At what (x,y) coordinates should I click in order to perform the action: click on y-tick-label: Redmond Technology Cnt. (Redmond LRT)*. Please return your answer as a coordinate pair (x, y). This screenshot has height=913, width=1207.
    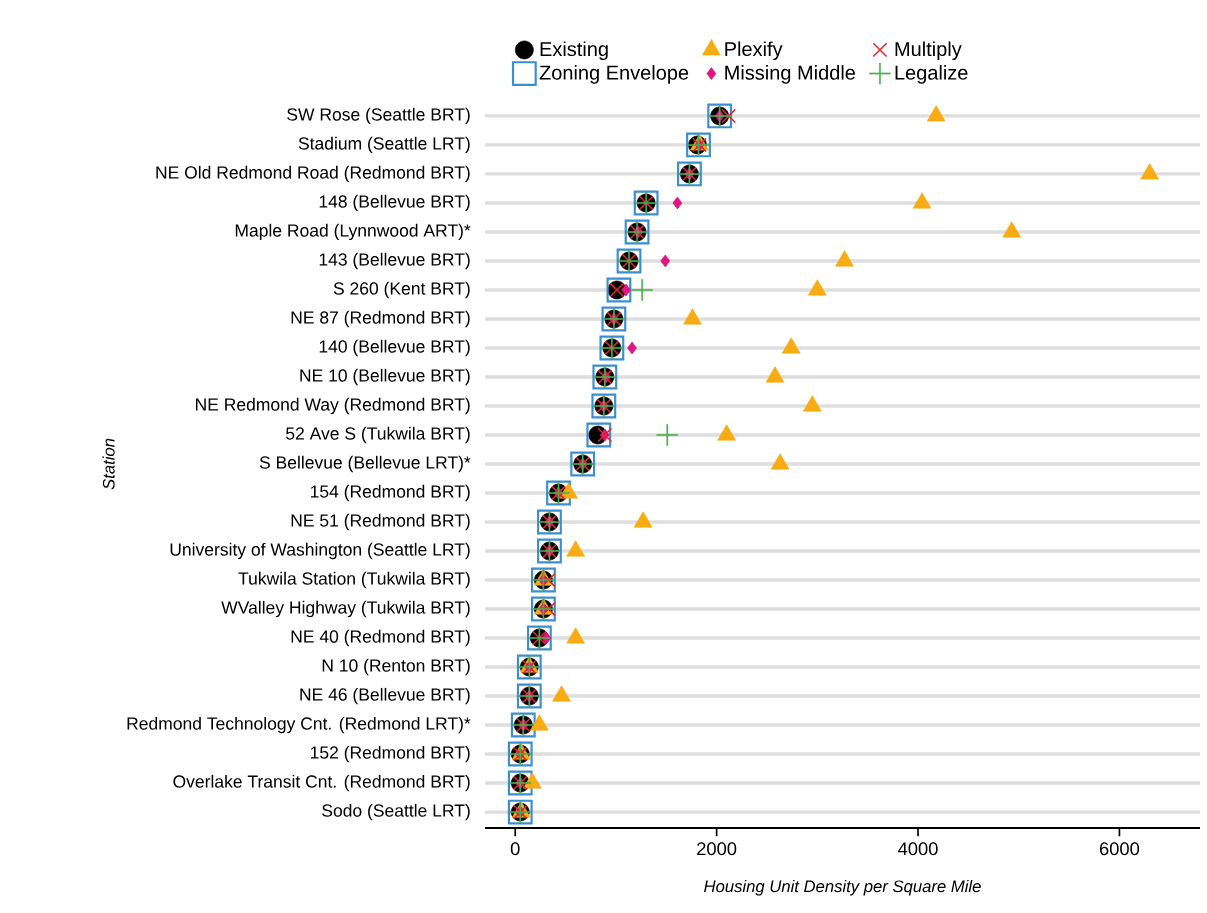
    Looking at the image, I should click on (299, 725).